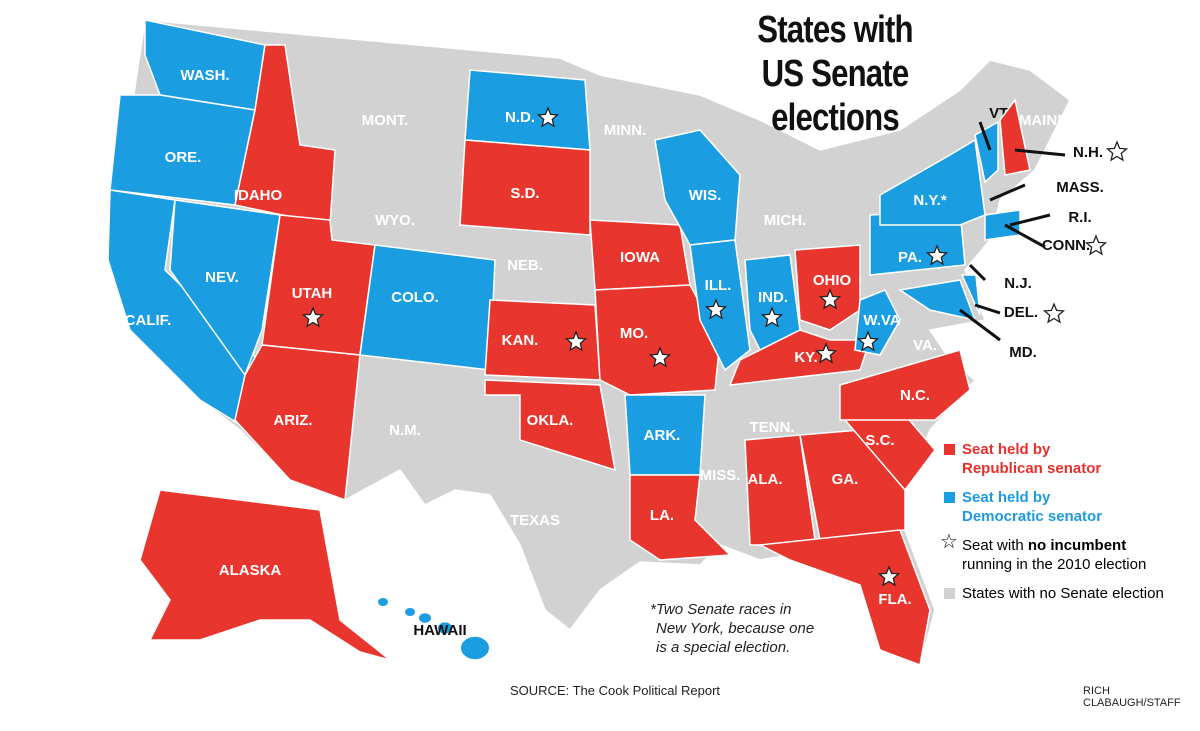 The image size is (1200, 731). Describe the element at coordinates (520, 117) in the screenshot. I see `state-label: N.D.` at that location.